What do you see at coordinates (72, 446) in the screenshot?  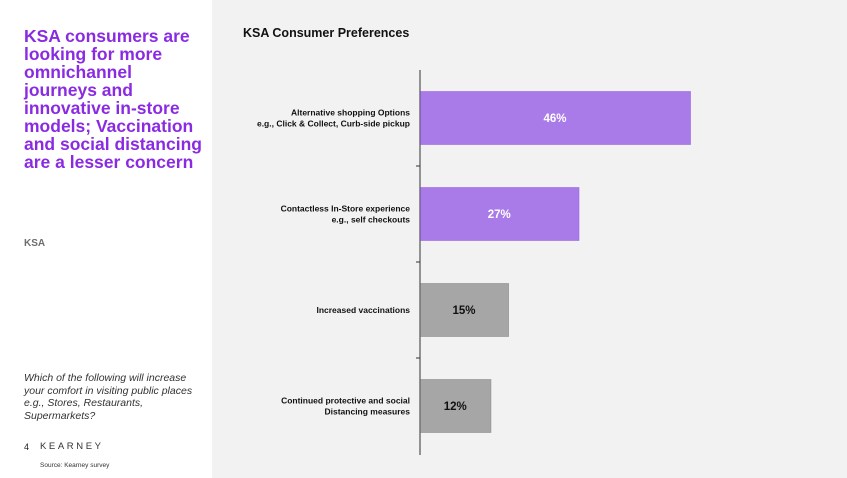 I see `kearney-logo: KEARNEY` at bounding box center [72, 446].